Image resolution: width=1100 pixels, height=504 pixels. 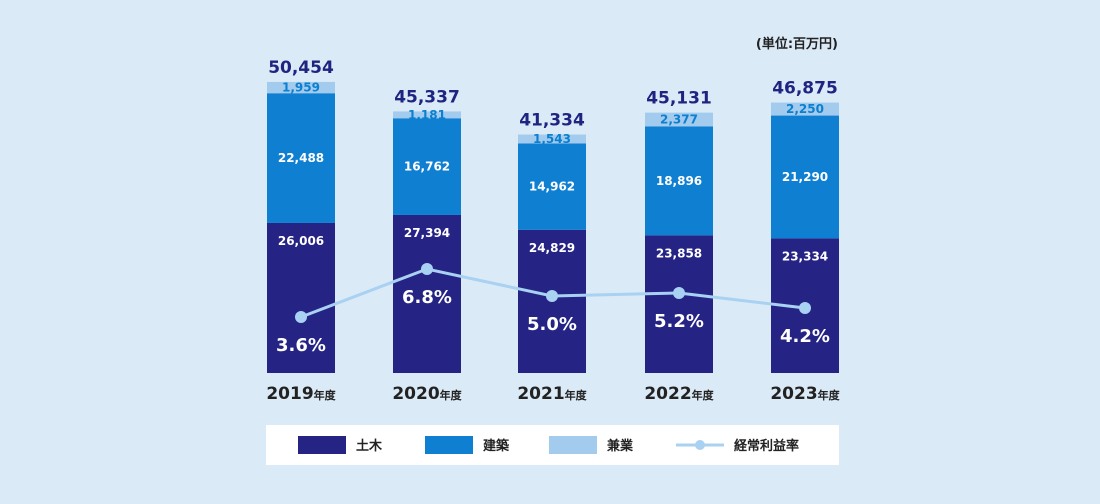 I want to click on legend-line-marker, so click(x=700, y=445).